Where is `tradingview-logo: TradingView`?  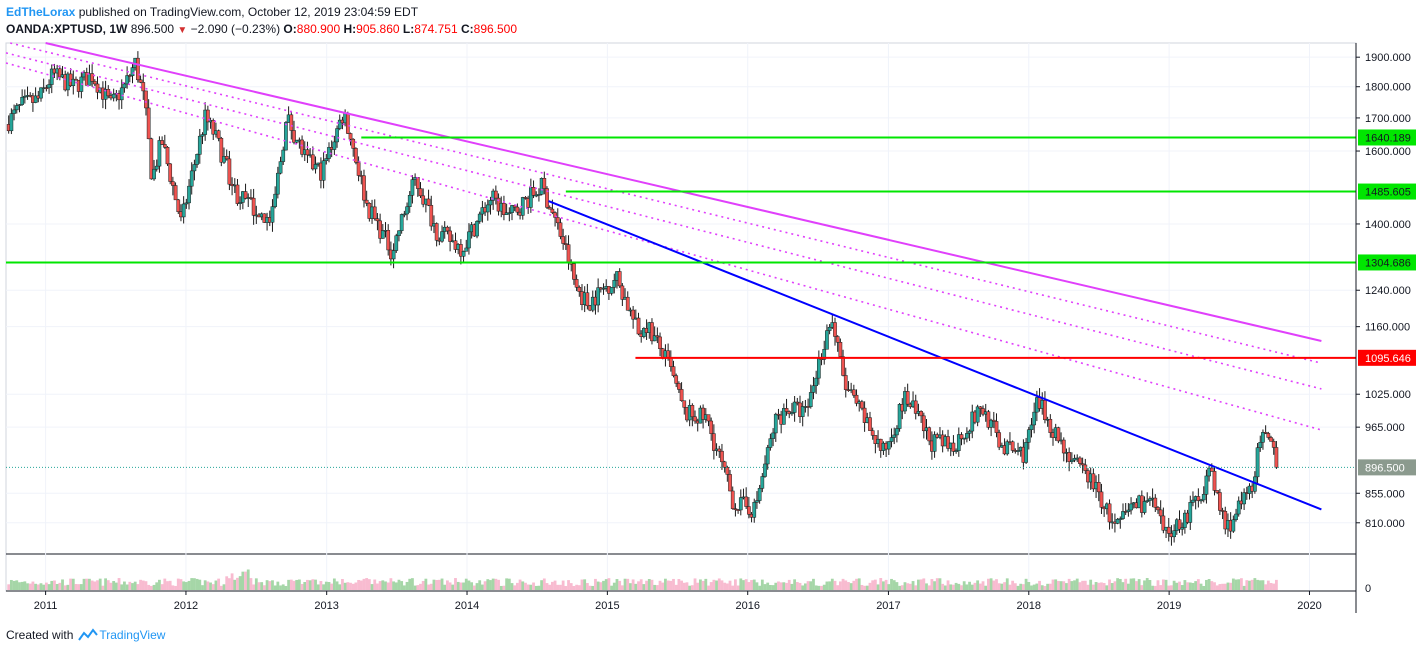
tradingview-logo: TradingView is located at coordinates (121, 635).